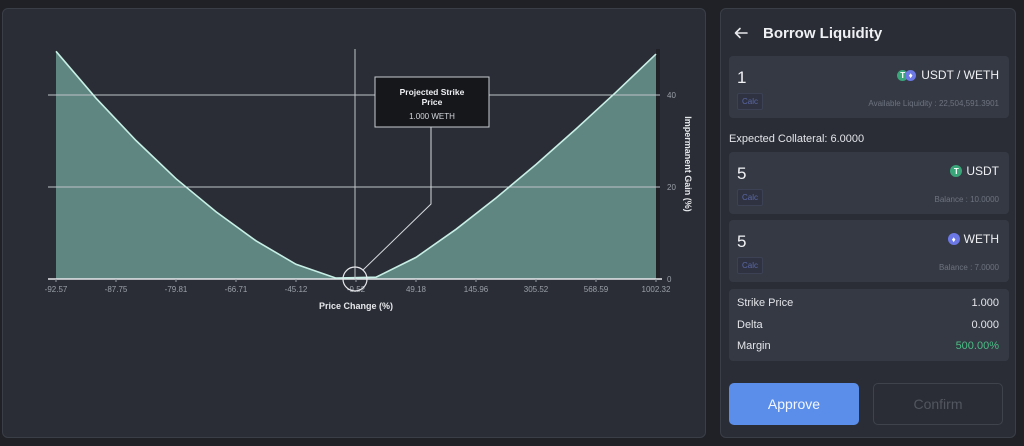  Describe the element at coordinates (236, 289) in the screenshot. I see `x-tick-label: -66.71` at that location.